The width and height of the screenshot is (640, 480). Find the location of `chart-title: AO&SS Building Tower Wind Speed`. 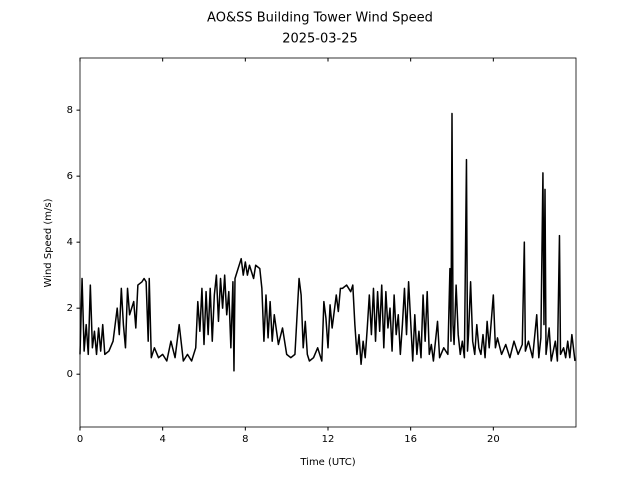

chart-title: AO&SS Building Tower Wind Speed is located at coordinates (320, 18).